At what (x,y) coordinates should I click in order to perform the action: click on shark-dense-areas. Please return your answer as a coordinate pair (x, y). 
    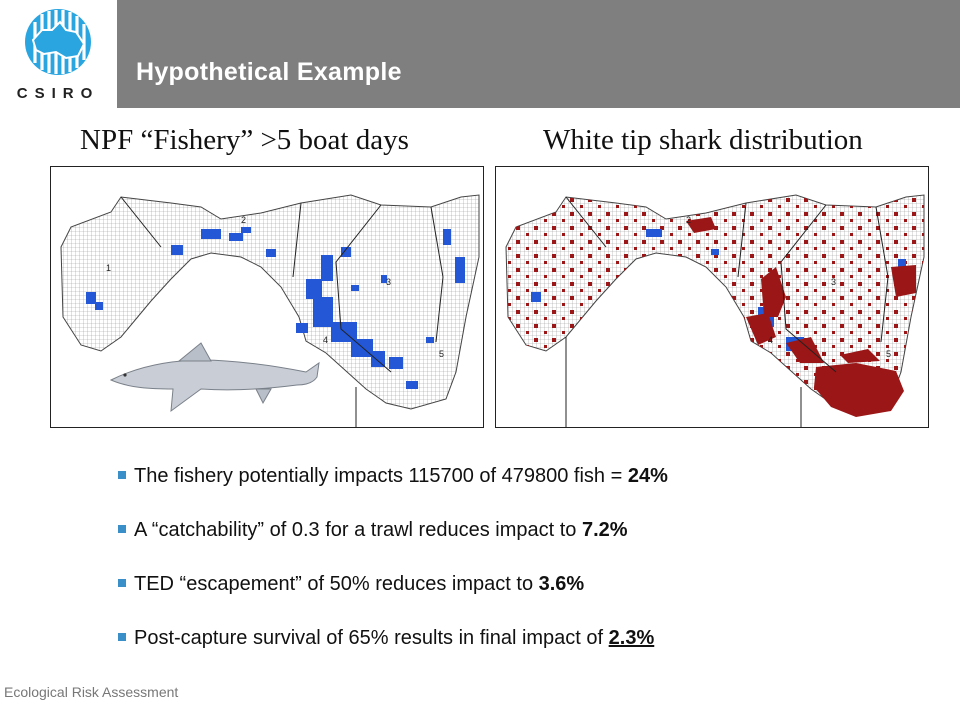
    Looking at the image, I should click on (801, 317).